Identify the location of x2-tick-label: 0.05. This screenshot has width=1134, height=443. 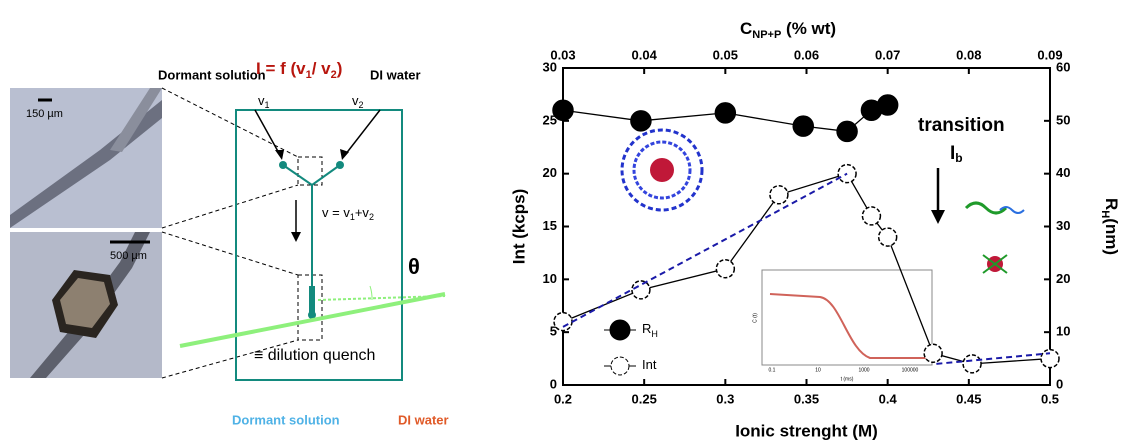
(725, 54).